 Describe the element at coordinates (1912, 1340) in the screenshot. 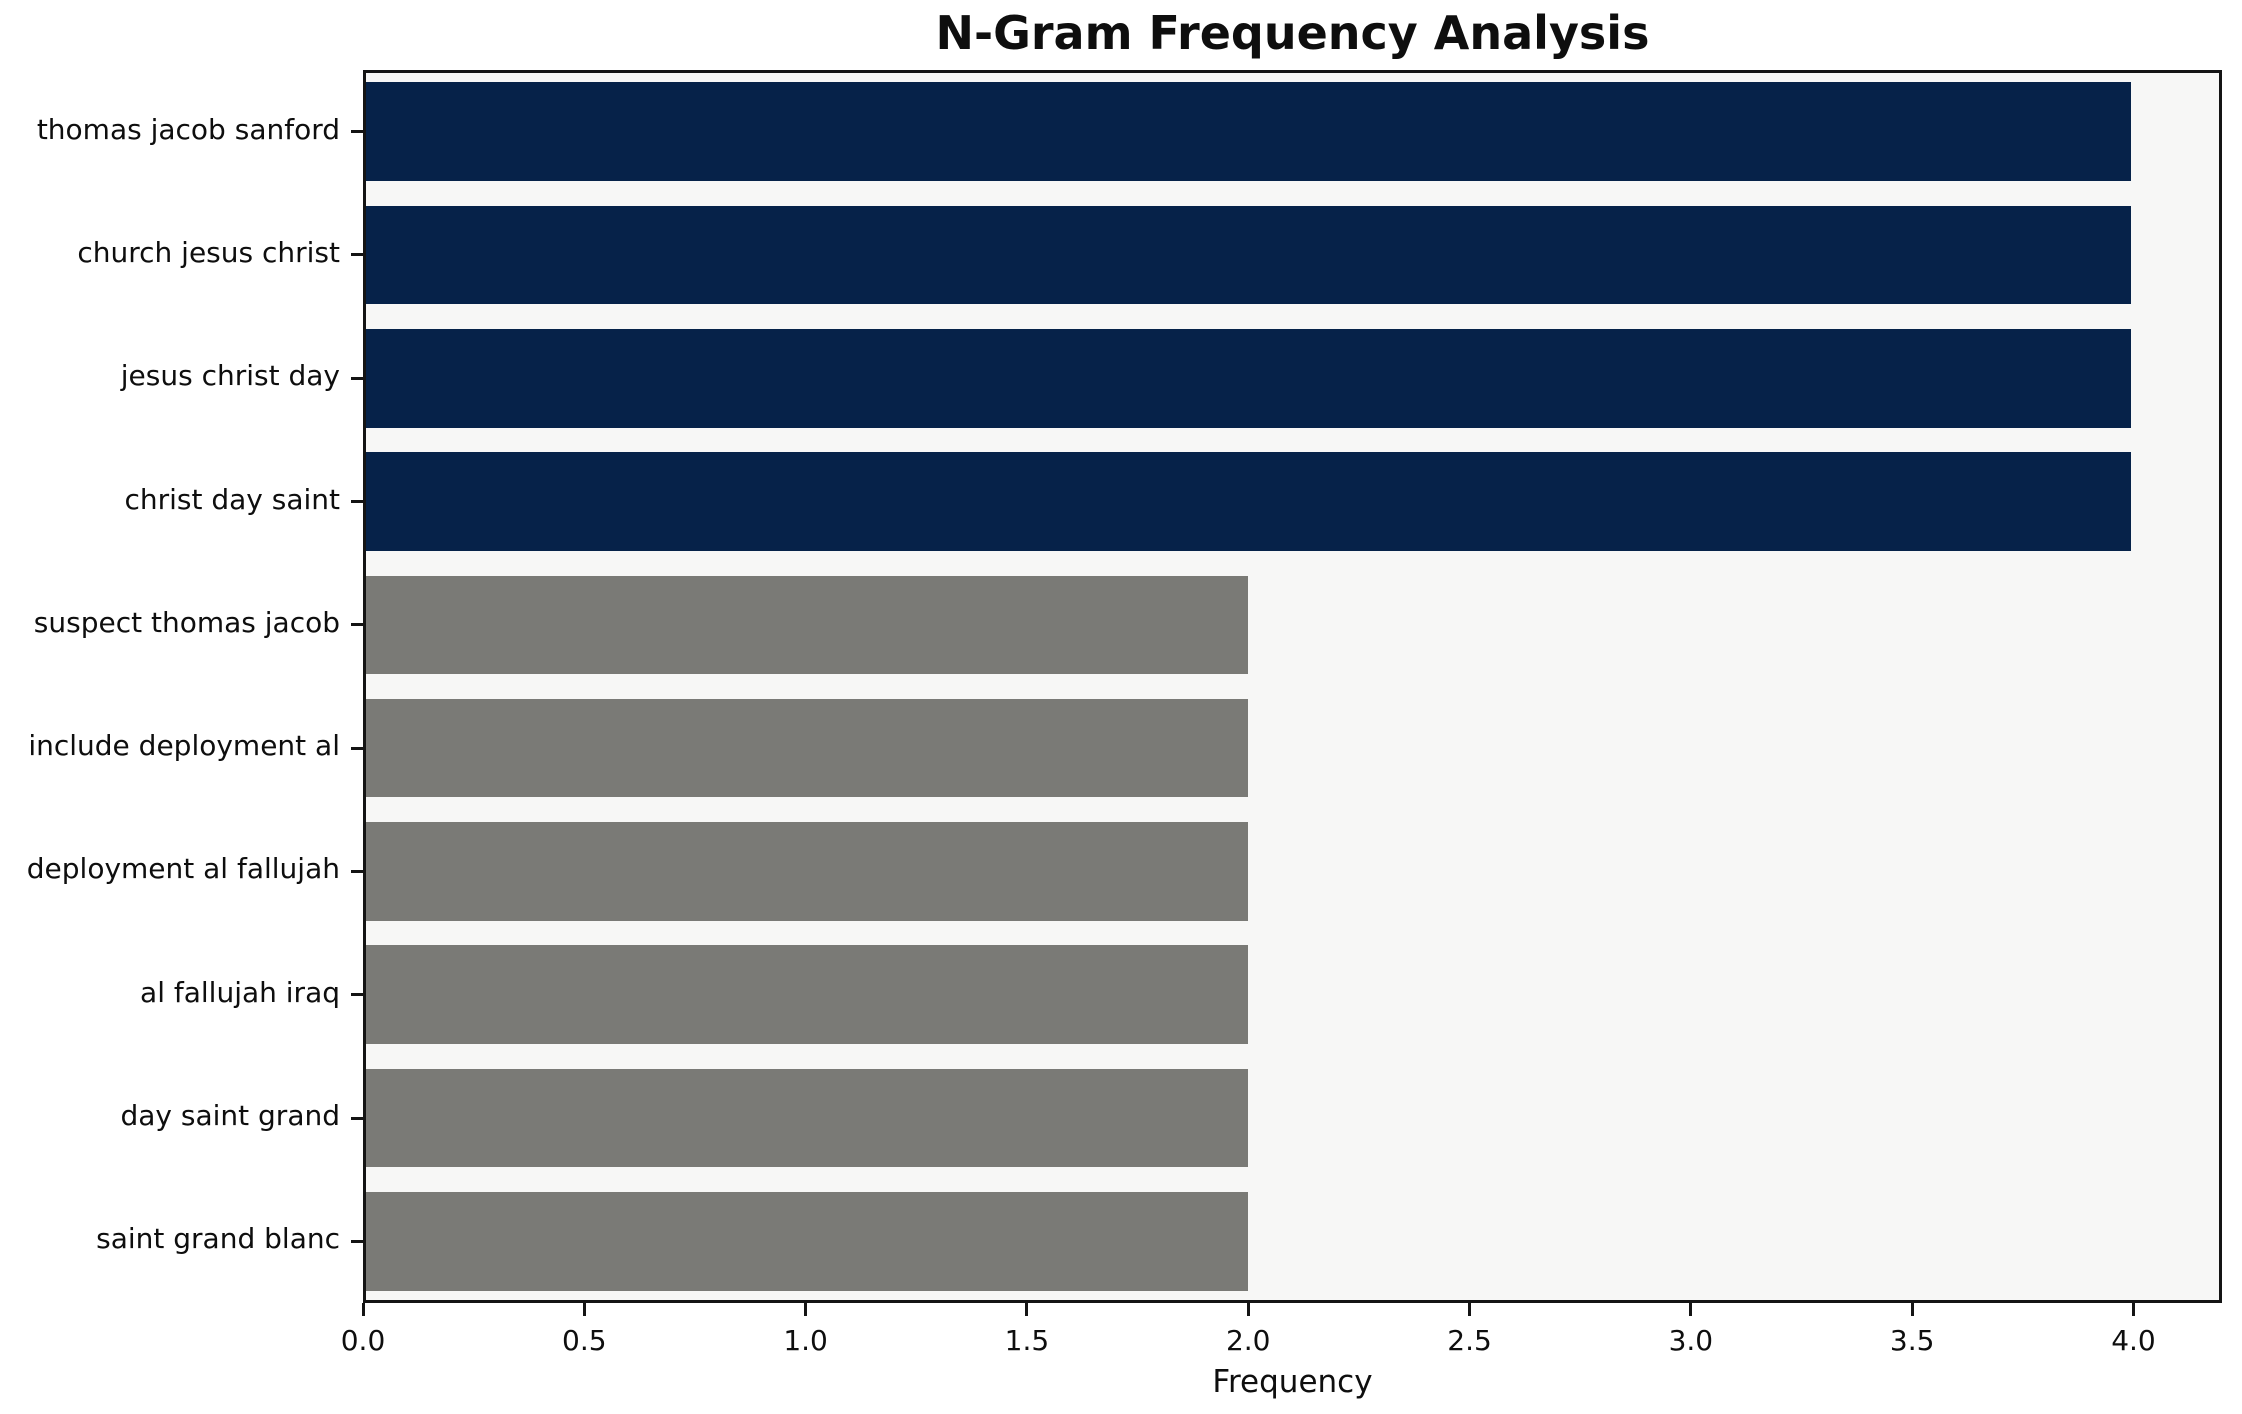

I see `x-tick-label: 3.5` at that location.